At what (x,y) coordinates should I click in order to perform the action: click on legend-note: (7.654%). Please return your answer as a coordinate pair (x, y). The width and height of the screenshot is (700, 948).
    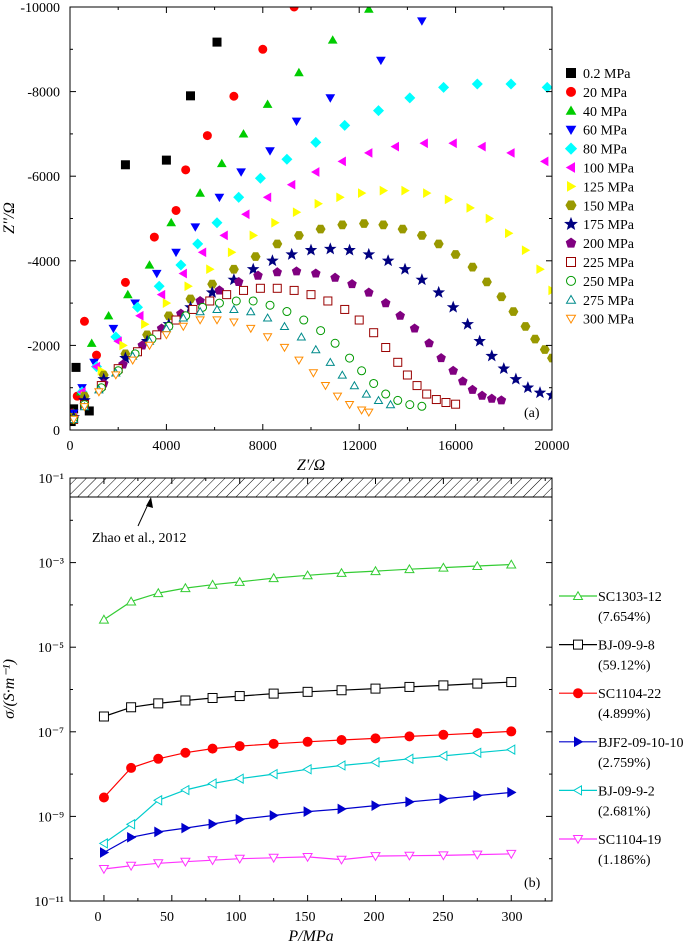
    Looking at the image, I should click on (624, 617).